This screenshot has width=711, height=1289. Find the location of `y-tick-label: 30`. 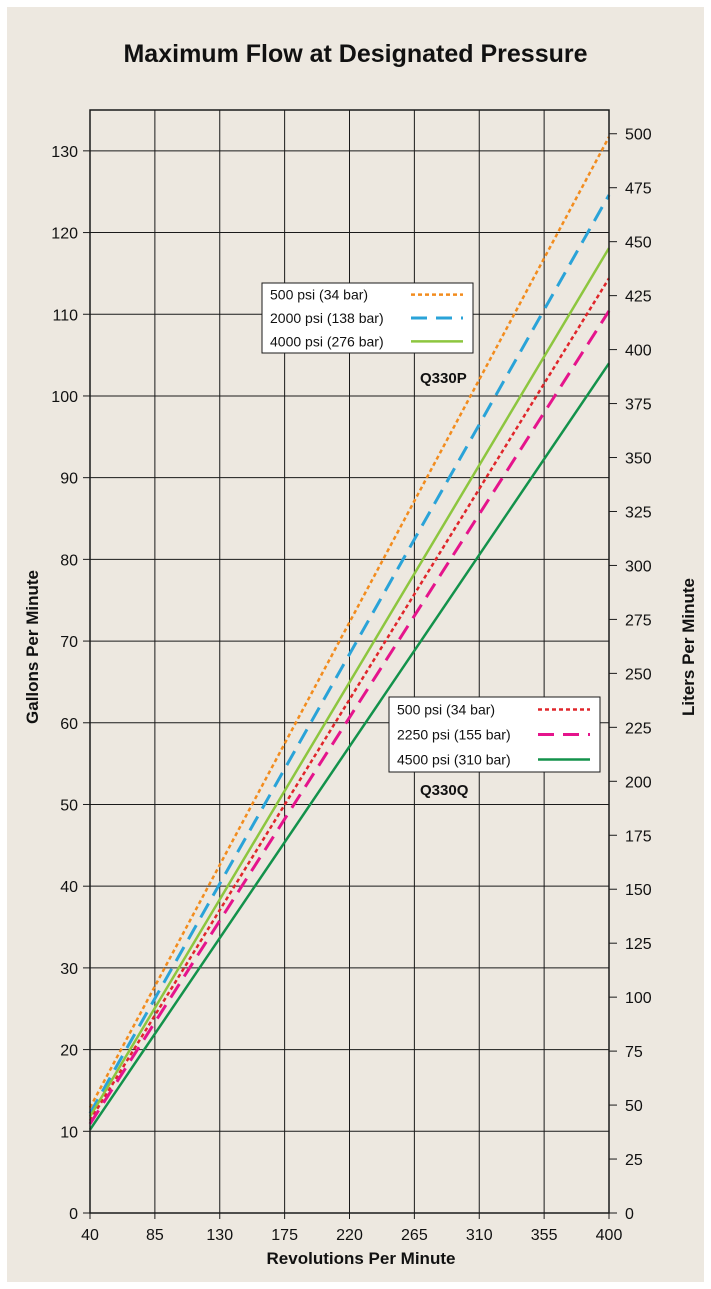

y-tick-label: 30 is located at coordinates (69, 969).